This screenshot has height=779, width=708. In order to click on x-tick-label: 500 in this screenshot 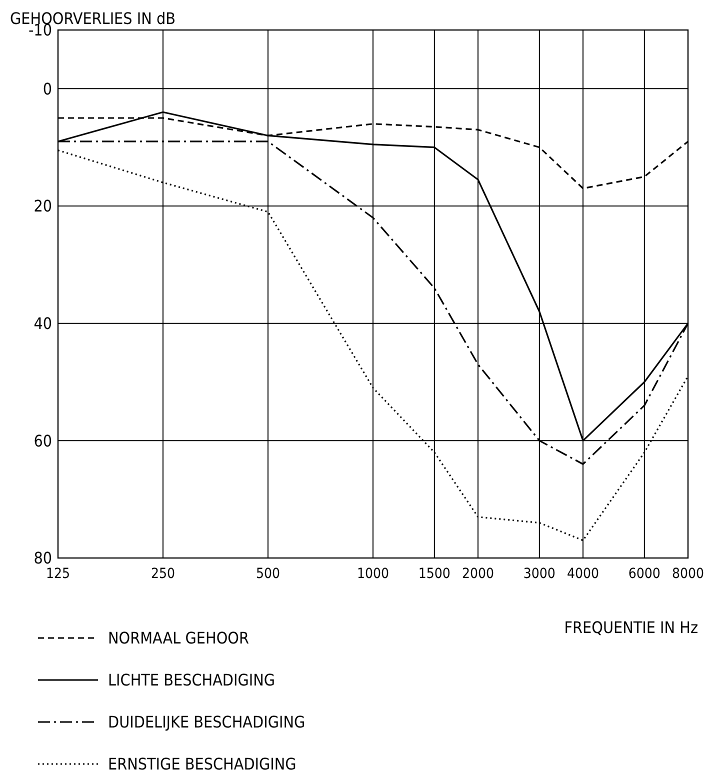, I will do `click(268, 574)`.